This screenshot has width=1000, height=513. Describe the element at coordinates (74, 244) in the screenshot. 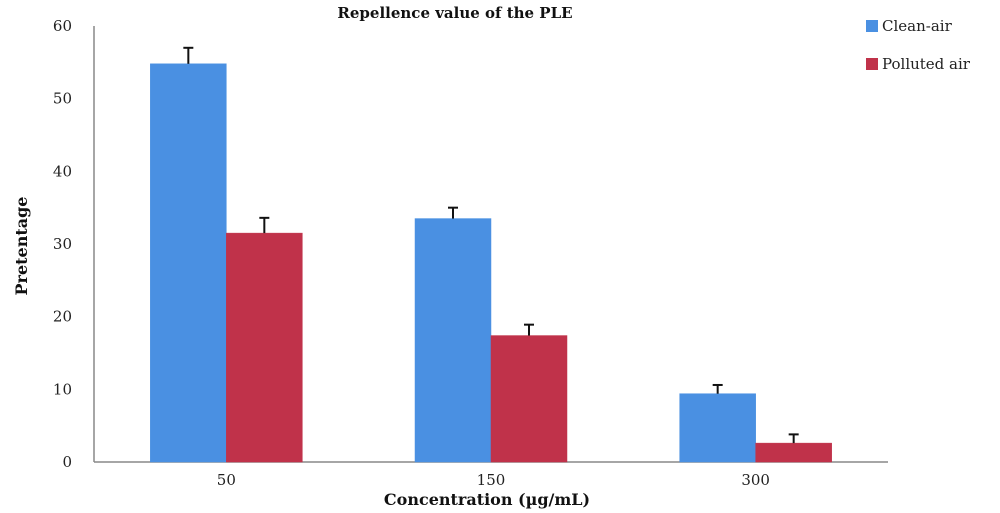

I see `y-axis: 0 10 20 30 40 50 60` at that location.